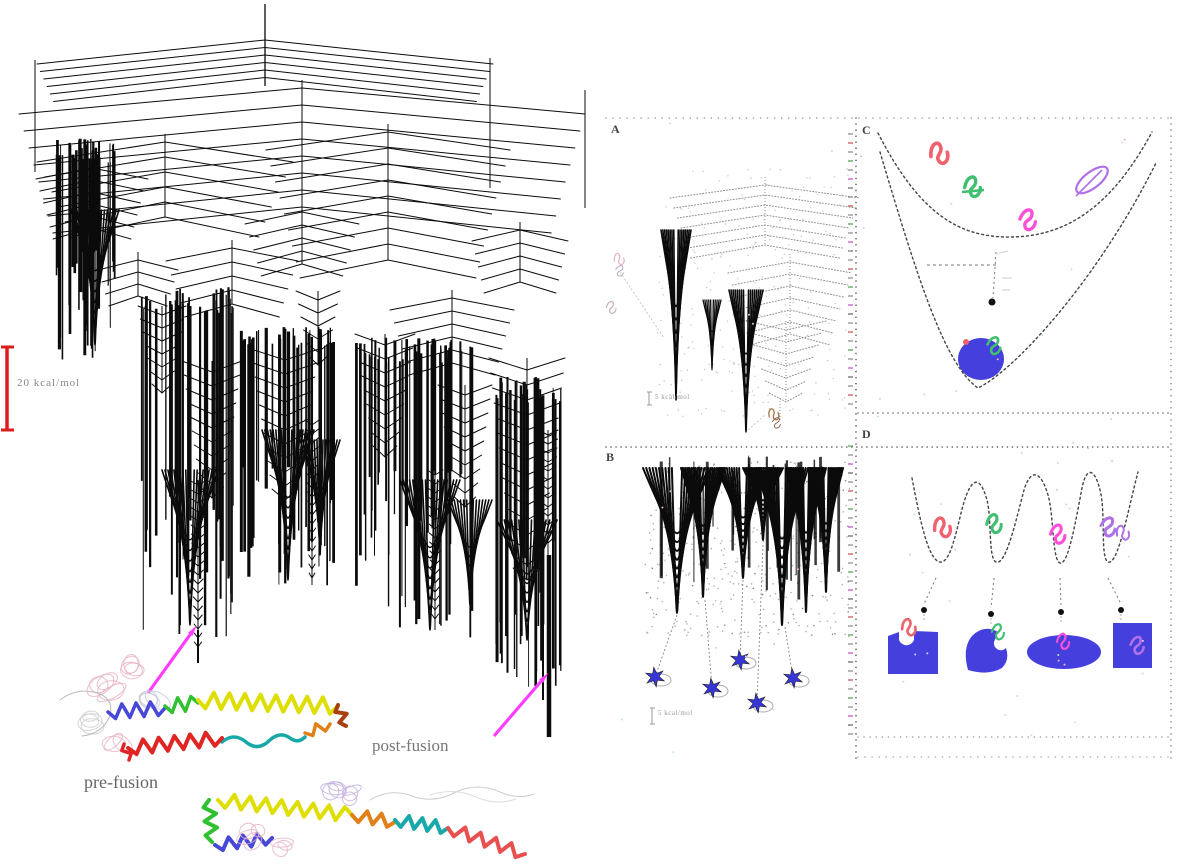  I want to click on postfusion-structure, so click(368, 820).